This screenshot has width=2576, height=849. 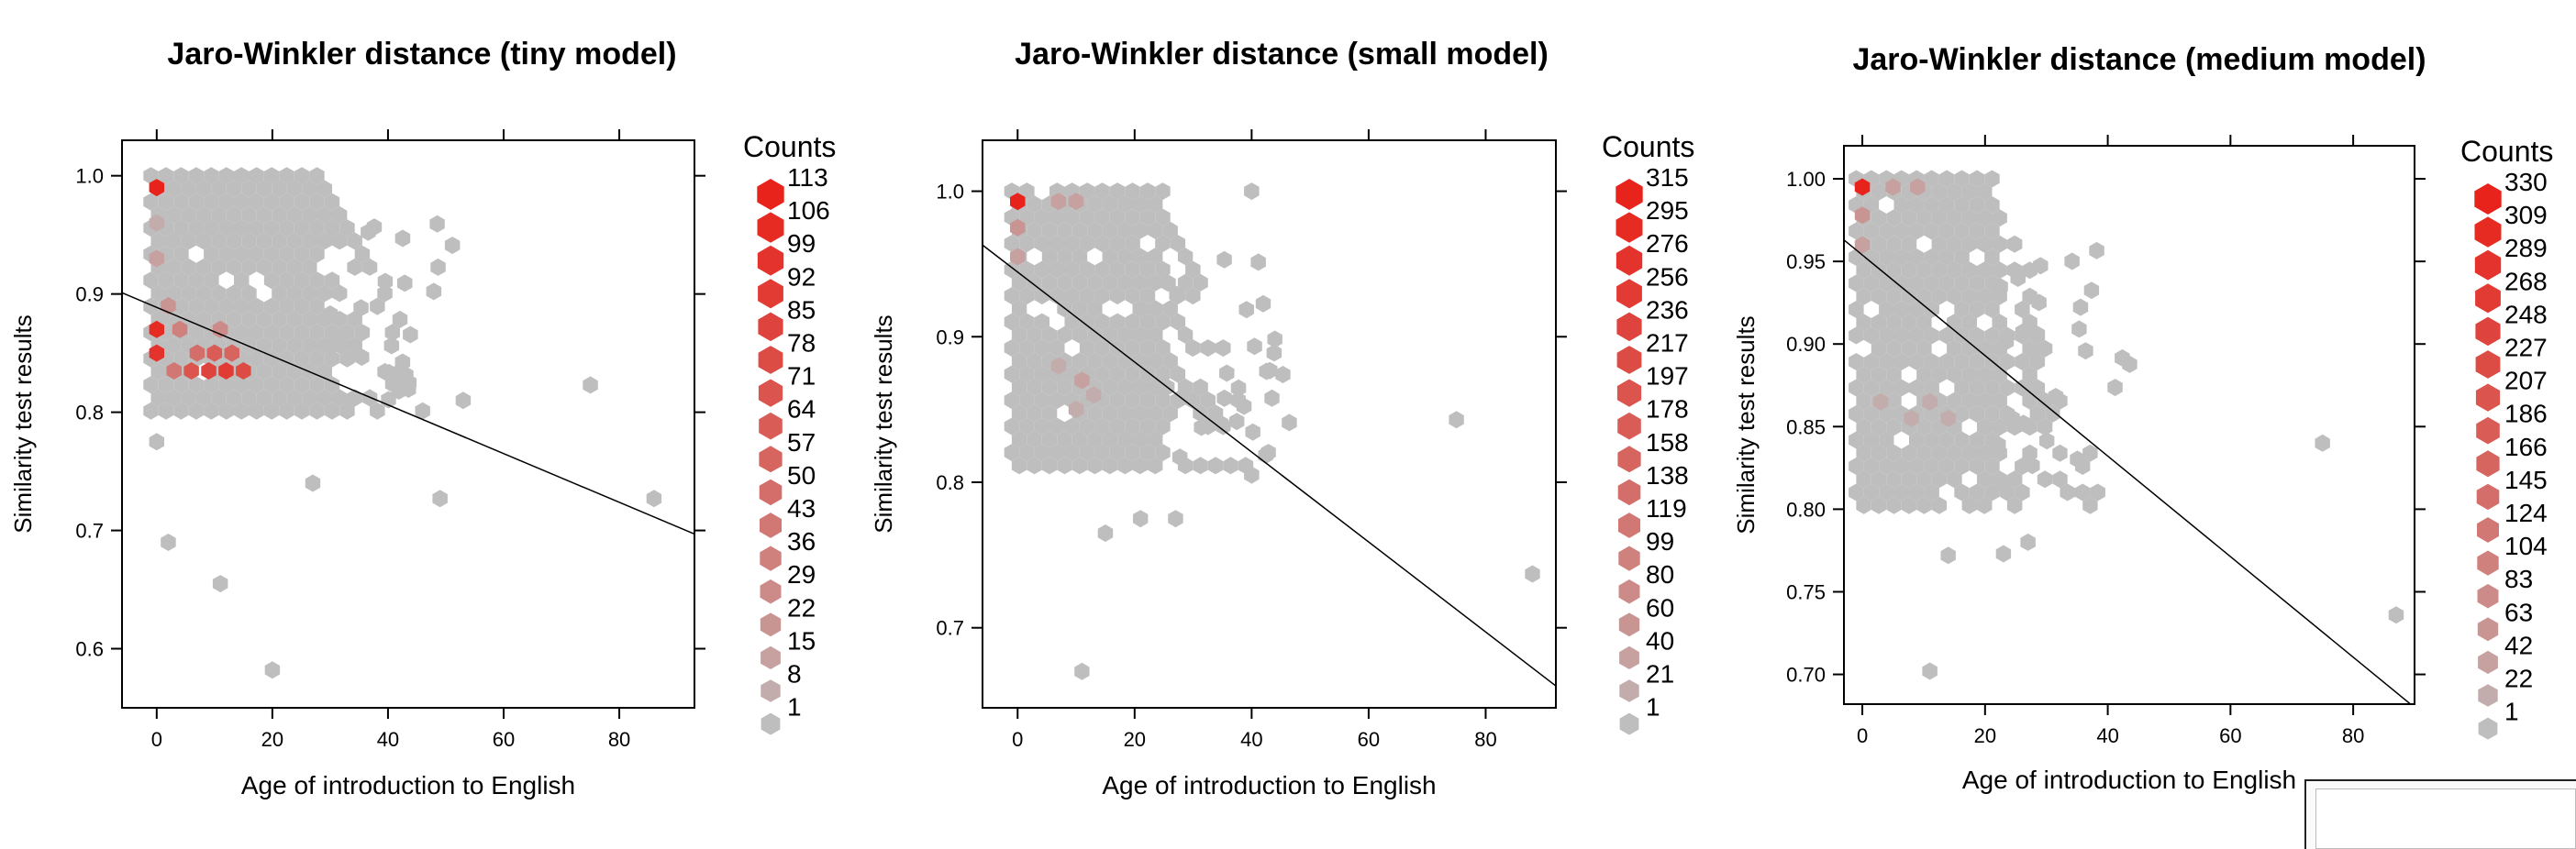 What do you see at coordinates (1667, 343) in the screenshot?
I see `legend-label: 217` at bounding box center [1667, 343].